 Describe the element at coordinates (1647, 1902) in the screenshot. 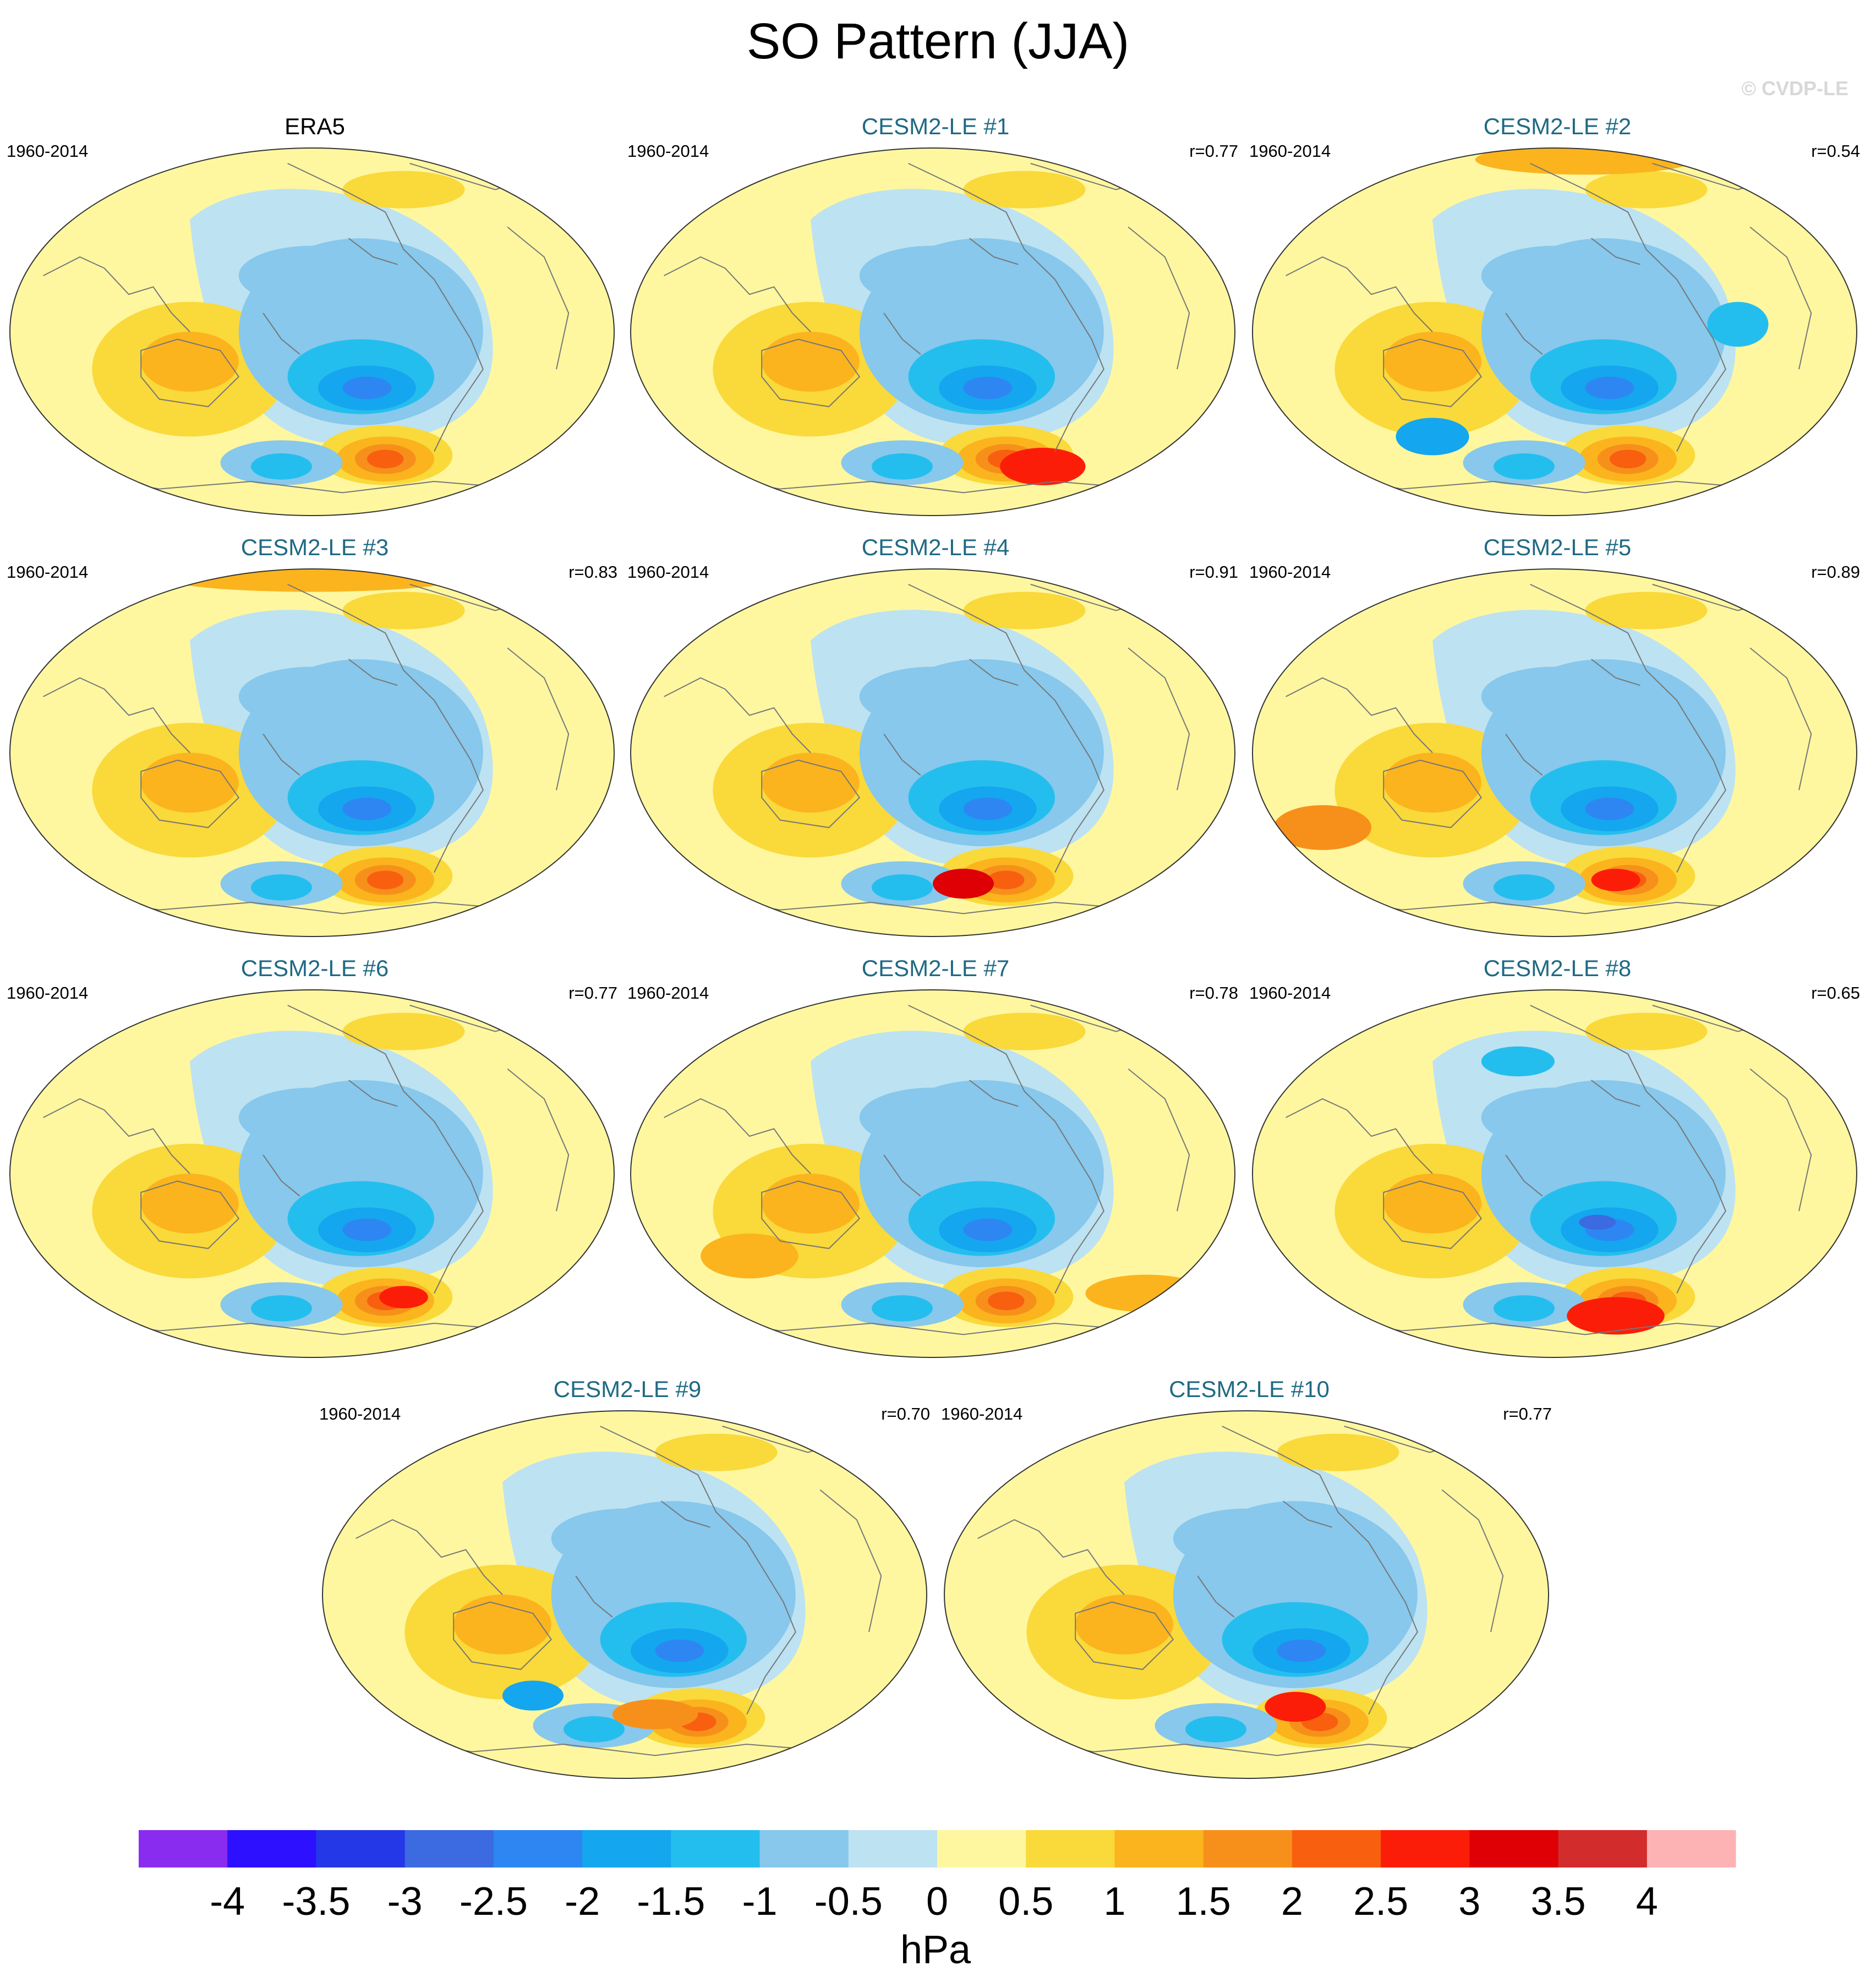

I see `colorbar-tick-label: 4` at that location.